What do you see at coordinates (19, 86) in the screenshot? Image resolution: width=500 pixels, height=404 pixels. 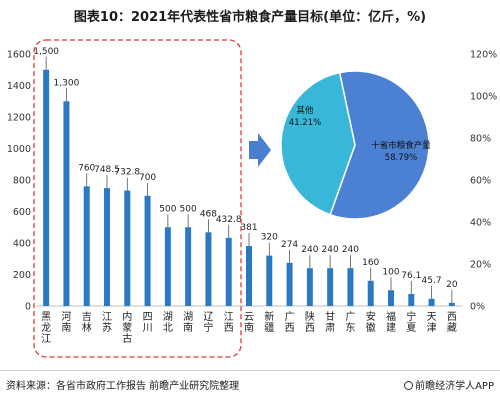 I see `y-tick-label: 1400` at bounding box center [19, 86].